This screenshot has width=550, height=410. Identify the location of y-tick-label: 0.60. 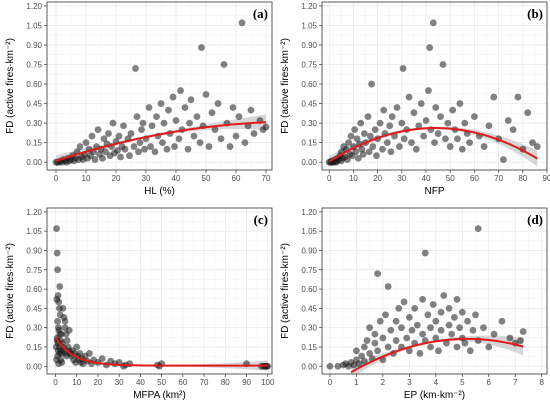
(309, 289).